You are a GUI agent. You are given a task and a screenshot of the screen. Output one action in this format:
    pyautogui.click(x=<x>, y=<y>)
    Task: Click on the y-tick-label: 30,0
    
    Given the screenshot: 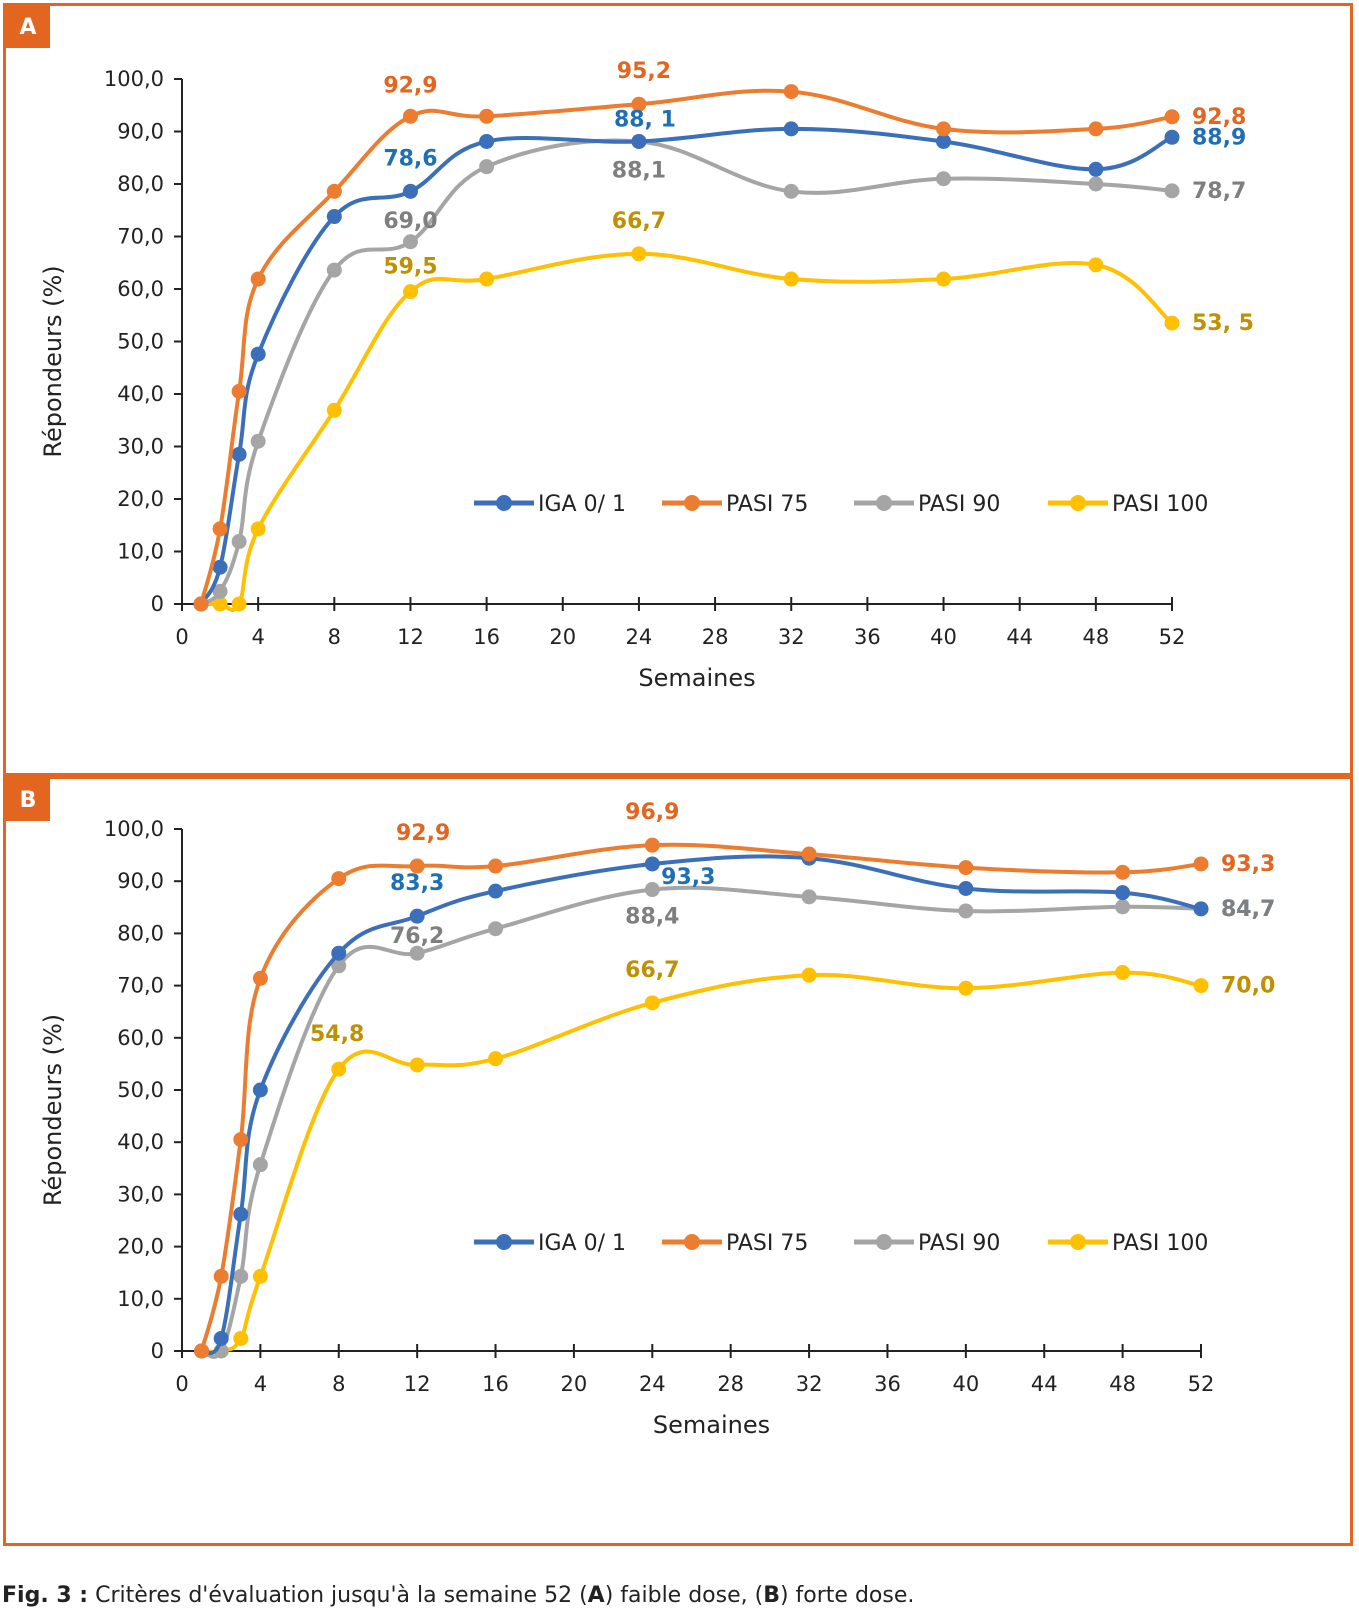 What is the action you would take?
    pyautogui.click(x=140, y=447)
    